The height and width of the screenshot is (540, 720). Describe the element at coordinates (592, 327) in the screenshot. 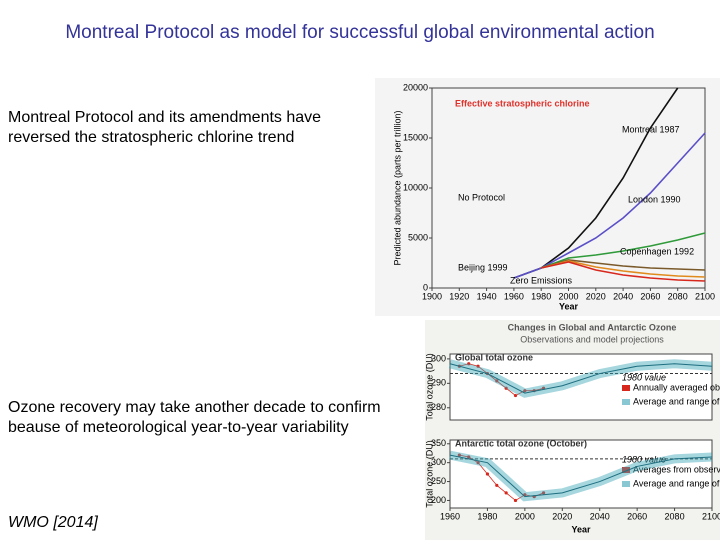

I see `figure-title: Changes in Global and Antarctic Ozone` at that location.